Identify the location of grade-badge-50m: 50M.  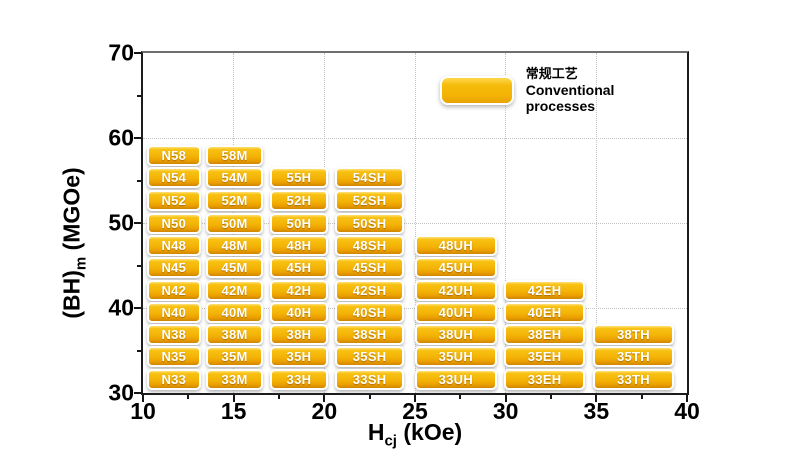
(234, 223).